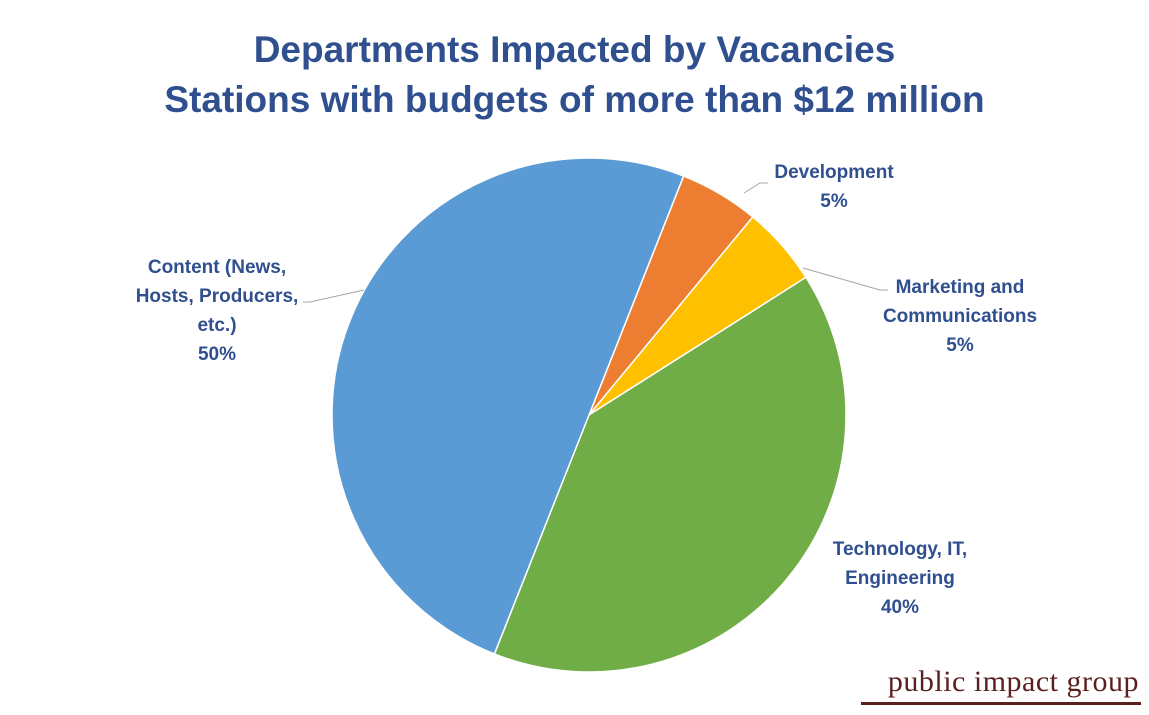 Image resolution: width=1149 pixels, height=715 pixels. I want to click on slice-label: Technology, IT, Engineering 40%, so click(900, 578).